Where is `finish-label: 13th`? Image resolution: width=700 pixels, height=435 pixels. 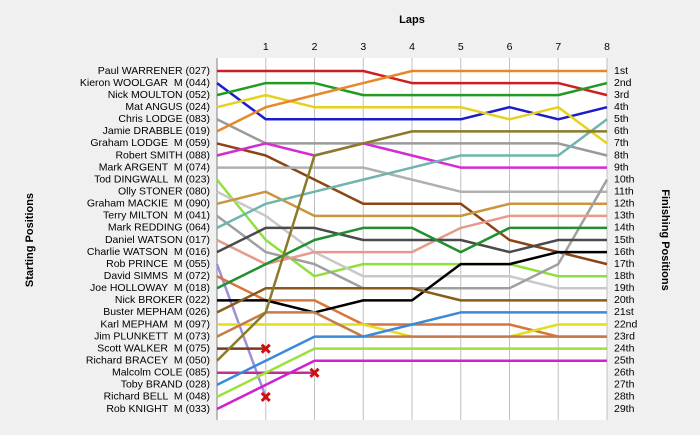 finish-label: 13th is located at coordinates (624, 216).